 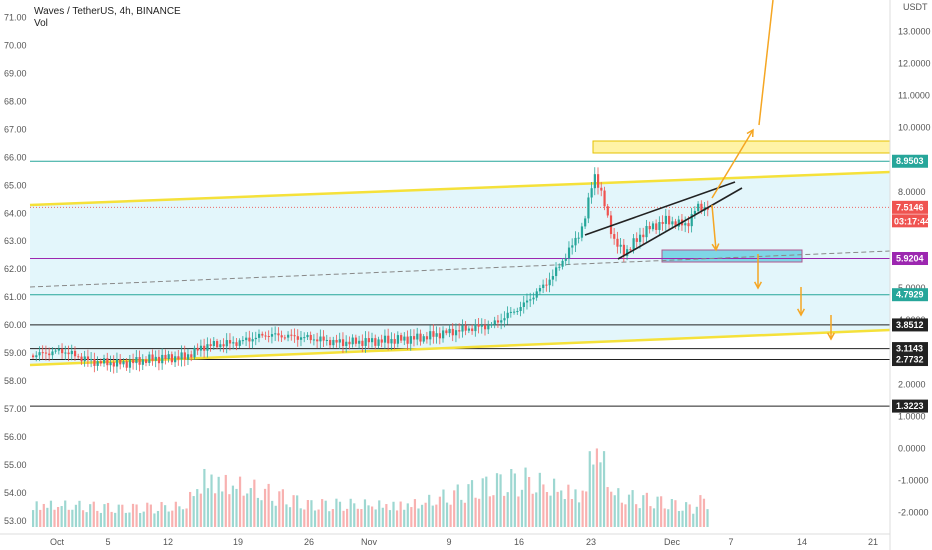 What do you see at coordinates (910, 221) in the screenshot?
I see `countdown-tag-bg` at bounding box center [910, 221].